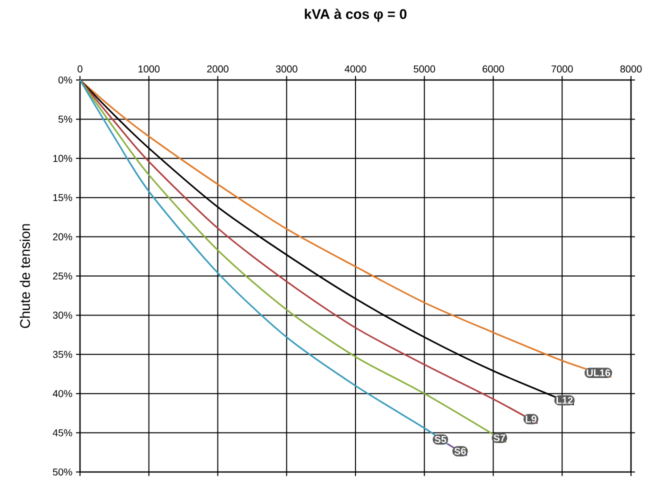 This screenshot has height=480, width=654. Describe the element at coordinates (500, 438) in the screenshot. I see `series-label: S7` at that location.